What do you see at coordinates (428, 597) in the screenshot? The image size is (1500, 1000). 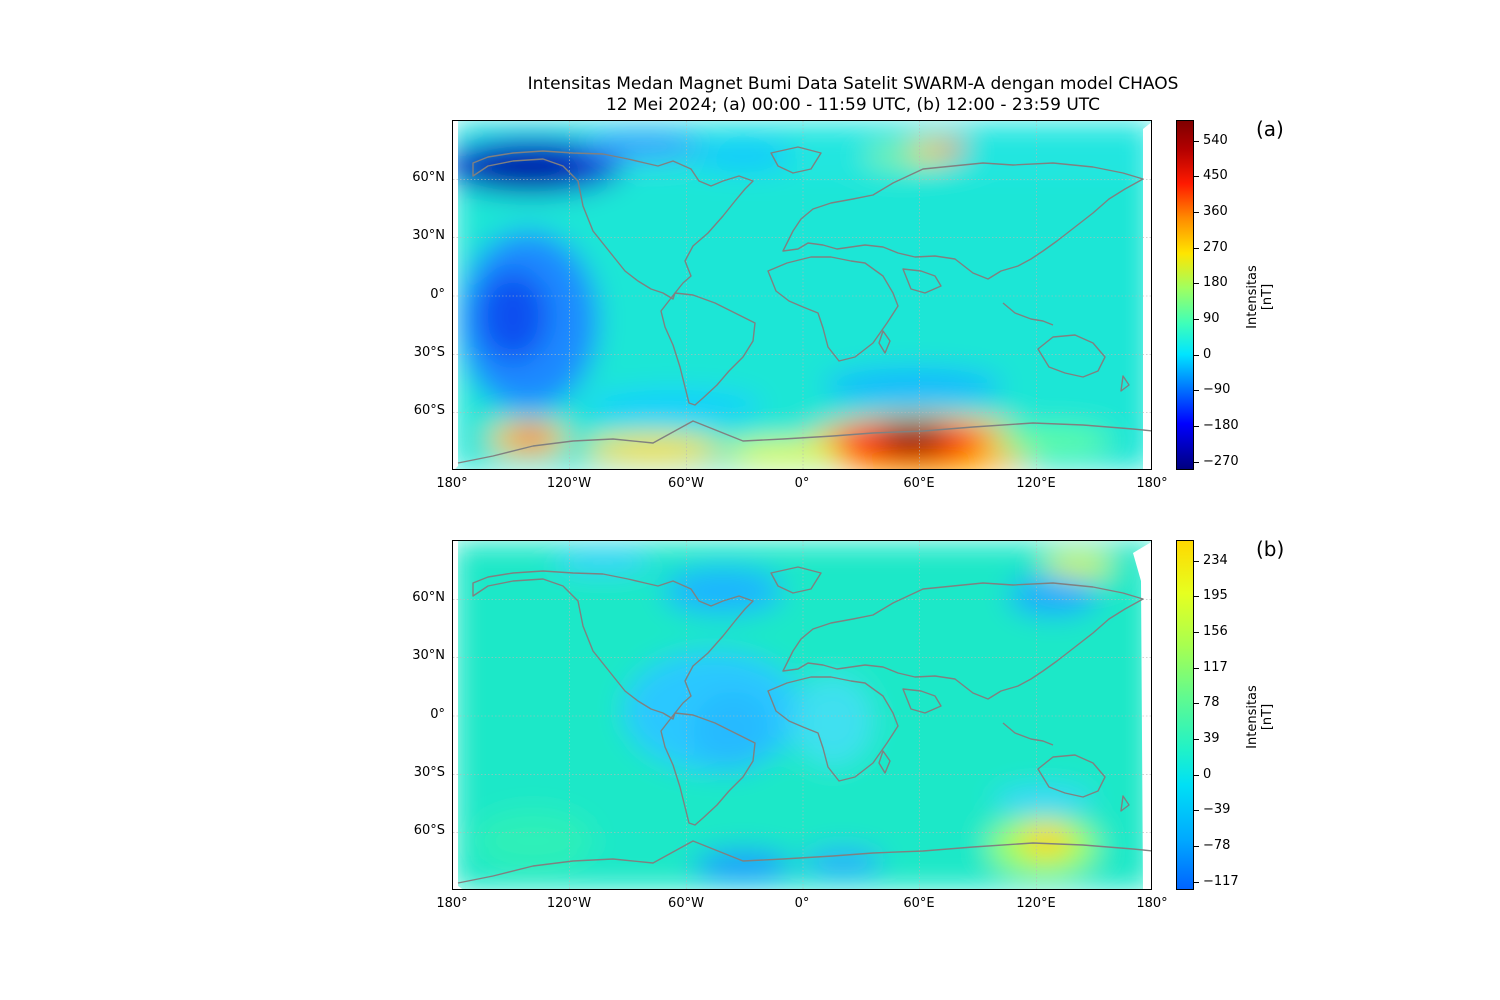 I see `lat-label-60n-b: 60°N` at bounding box center [428, 597].